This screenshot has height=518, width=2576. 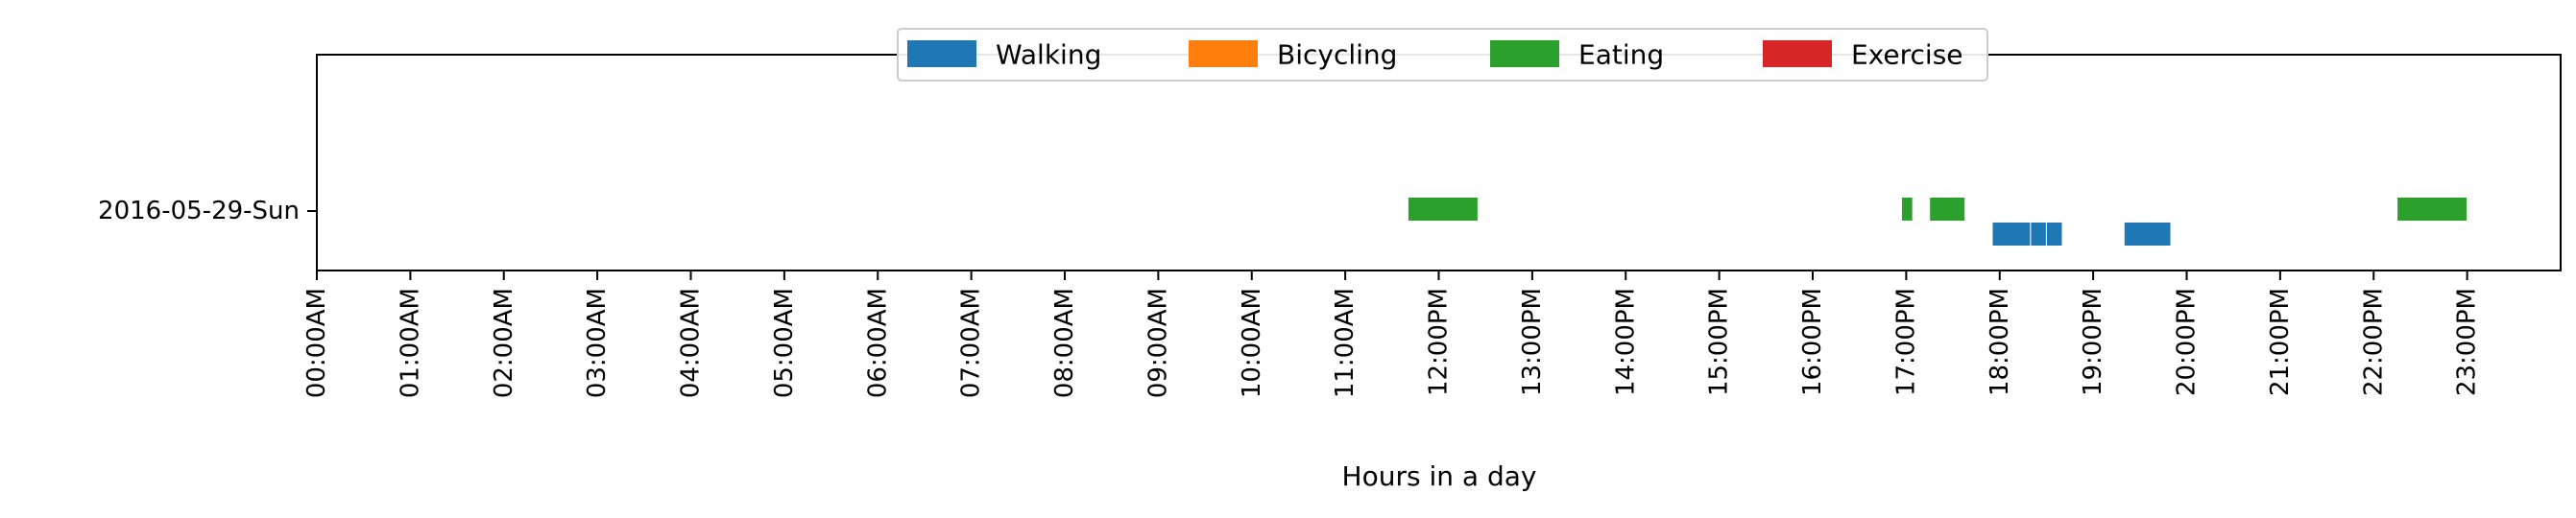 What do you see at coordinates (1158, 343) in the screenshot?
I see `x-tick-label: 09:00AM` at bounding box center [1158, 343].